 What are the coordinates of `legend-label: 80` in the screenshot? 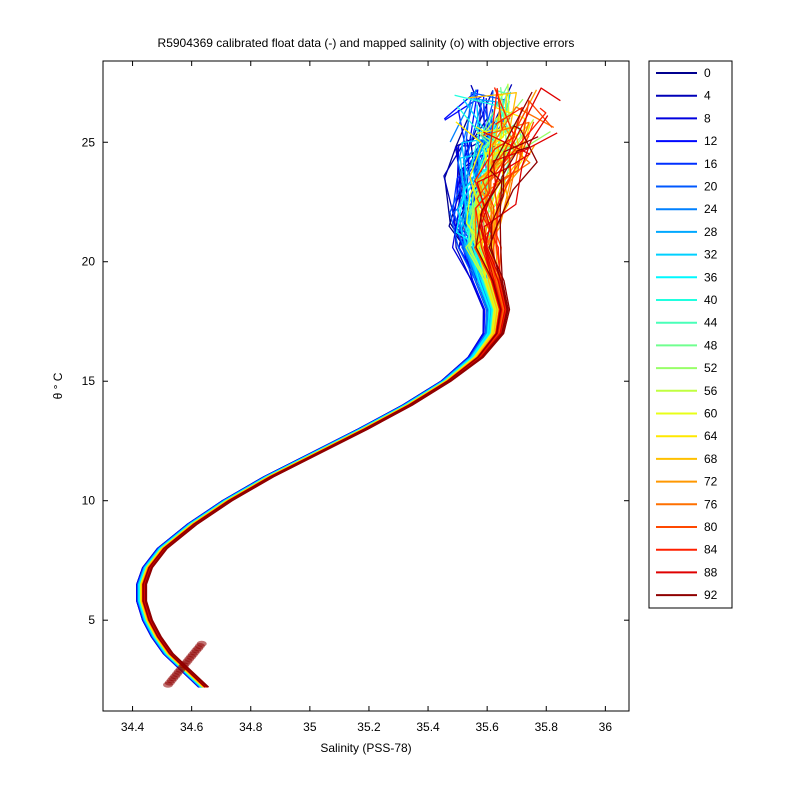 It's located at (711, 527).